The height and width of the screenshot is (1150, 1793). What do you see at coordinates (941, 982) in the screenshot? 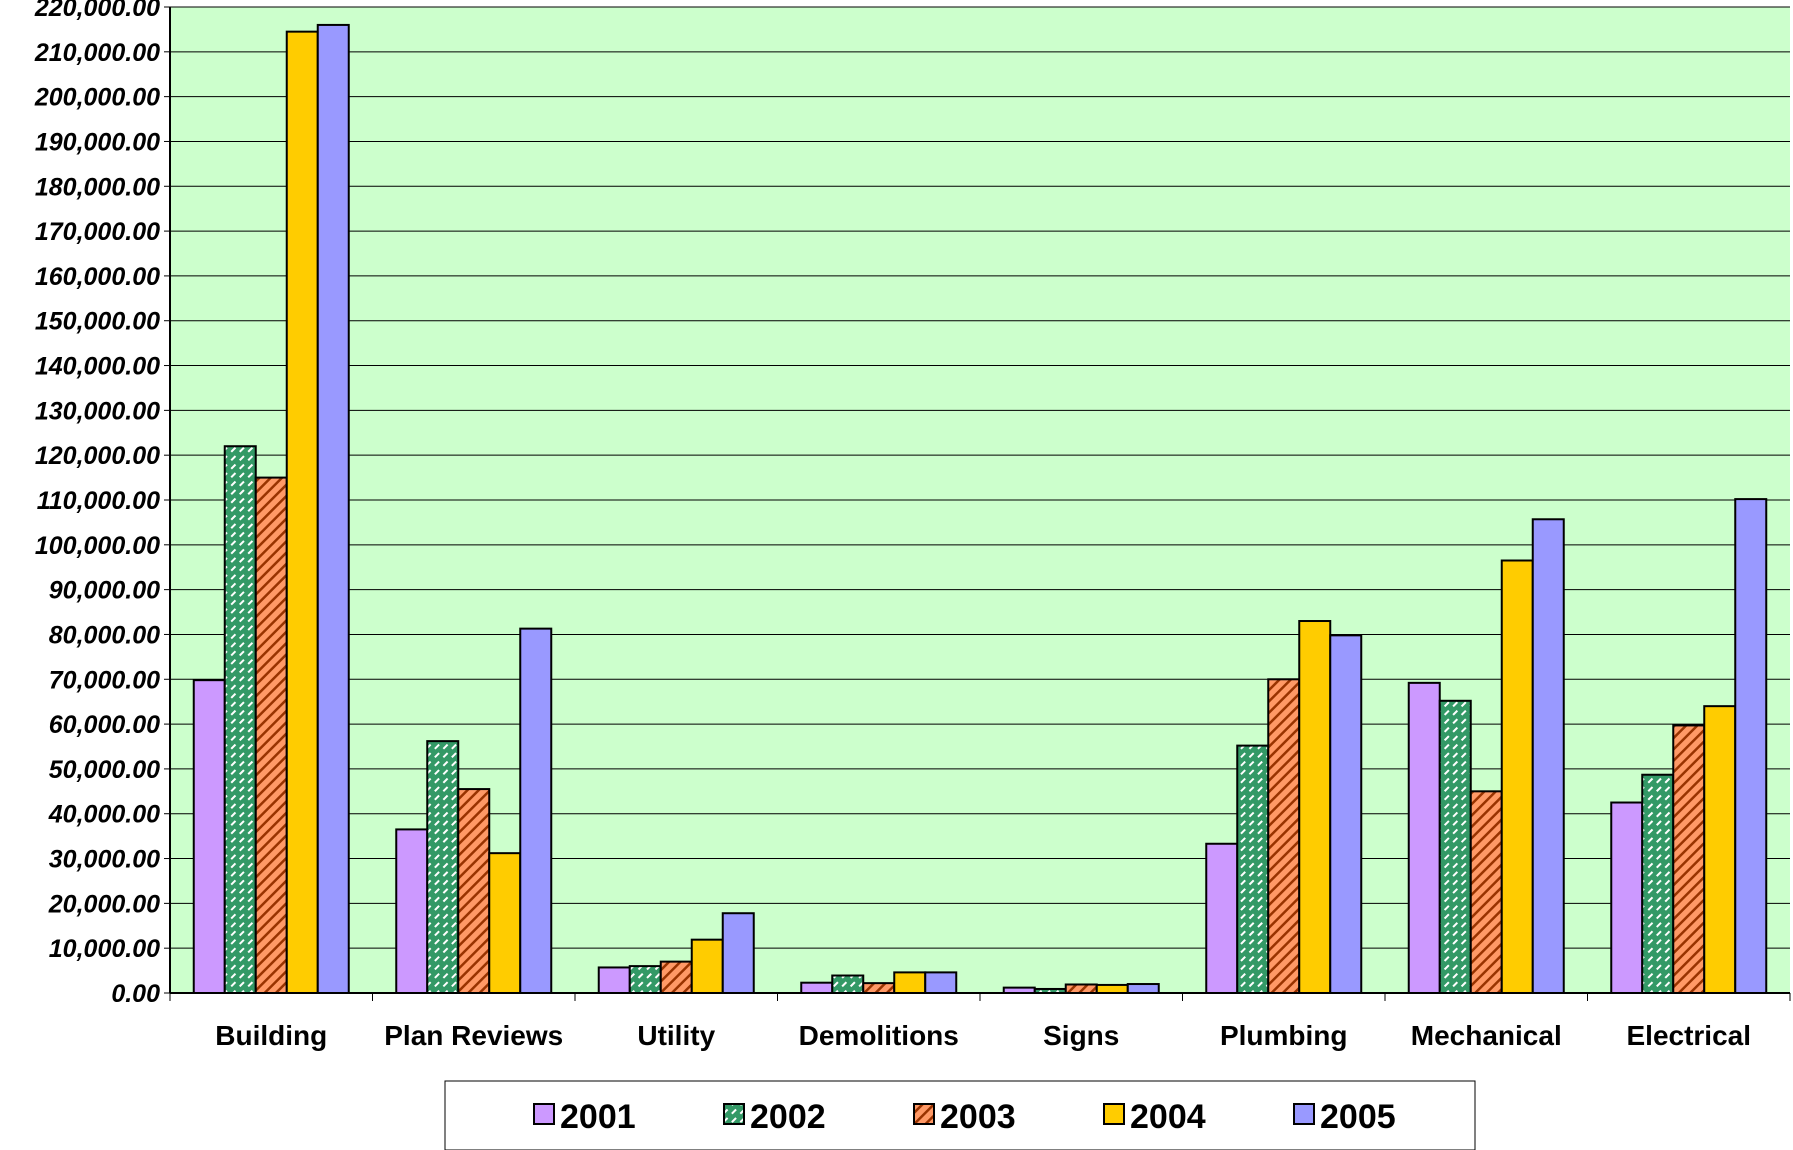
I see `bar-2005-demolitions` at bounding box center [941, 982].